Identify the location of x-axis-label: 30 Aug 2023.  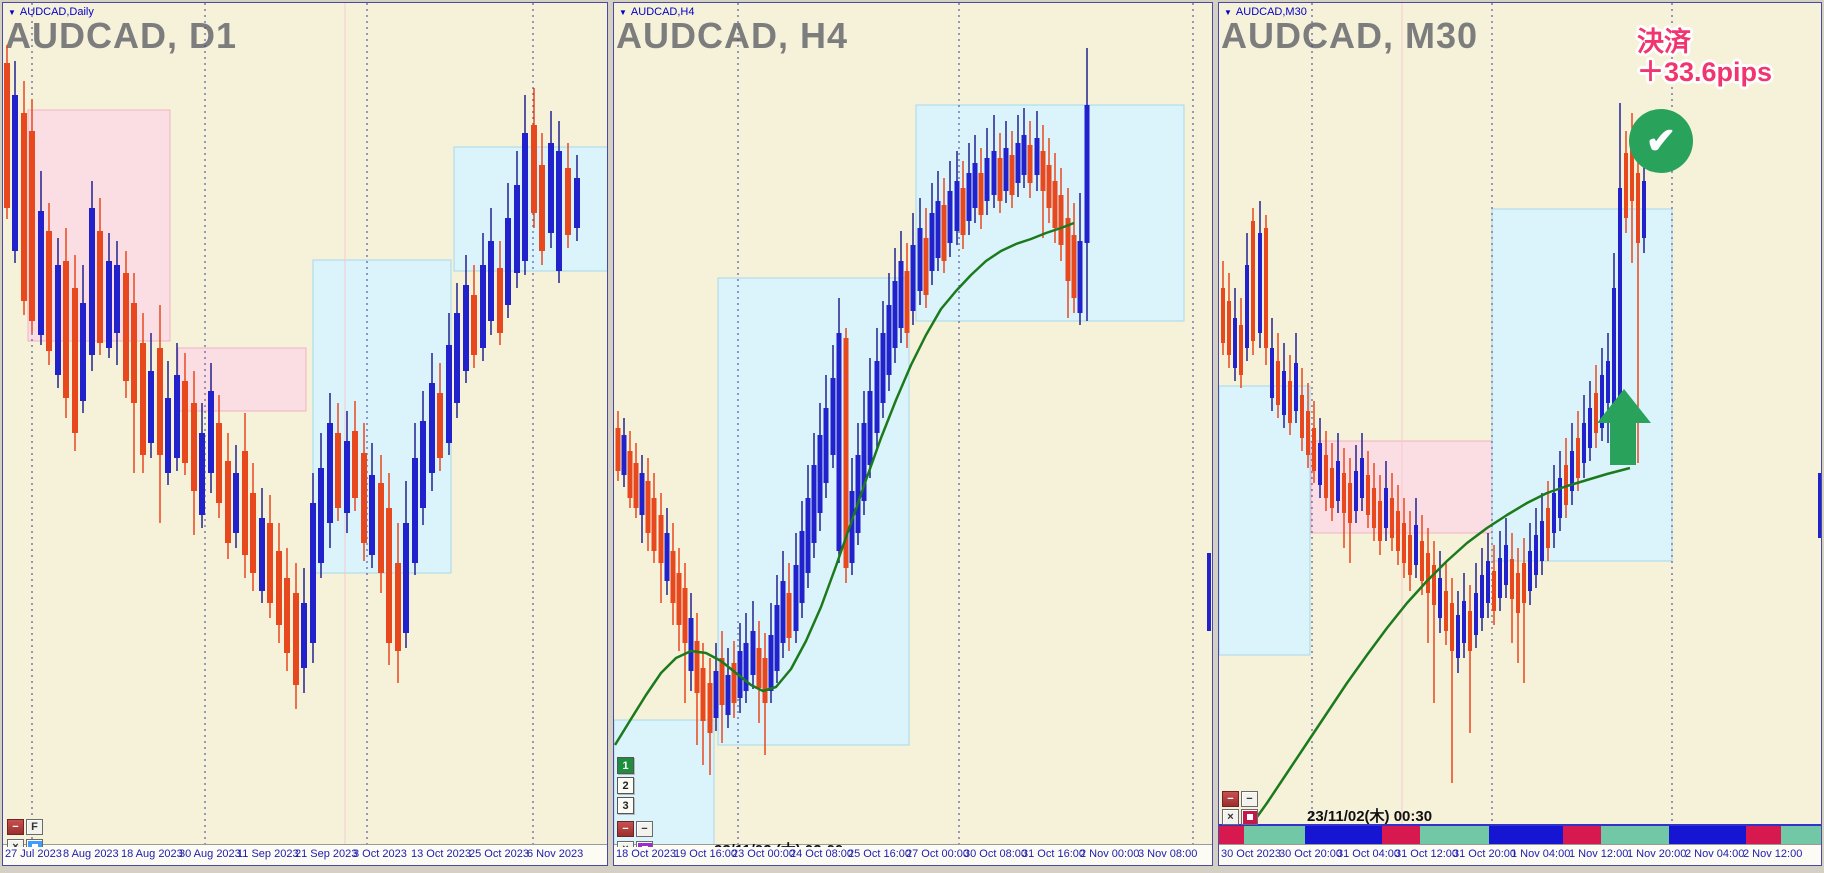
(210, 854).